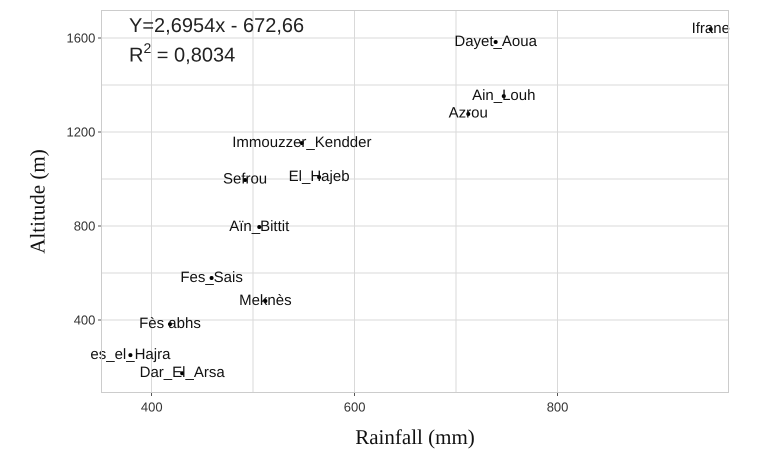 The height and width of the screenshot is (459, 758). What do you see at coordinates (711, 28) in the screenshot?
I see `data-label: Ifrane` at bounding box center [711, 28].